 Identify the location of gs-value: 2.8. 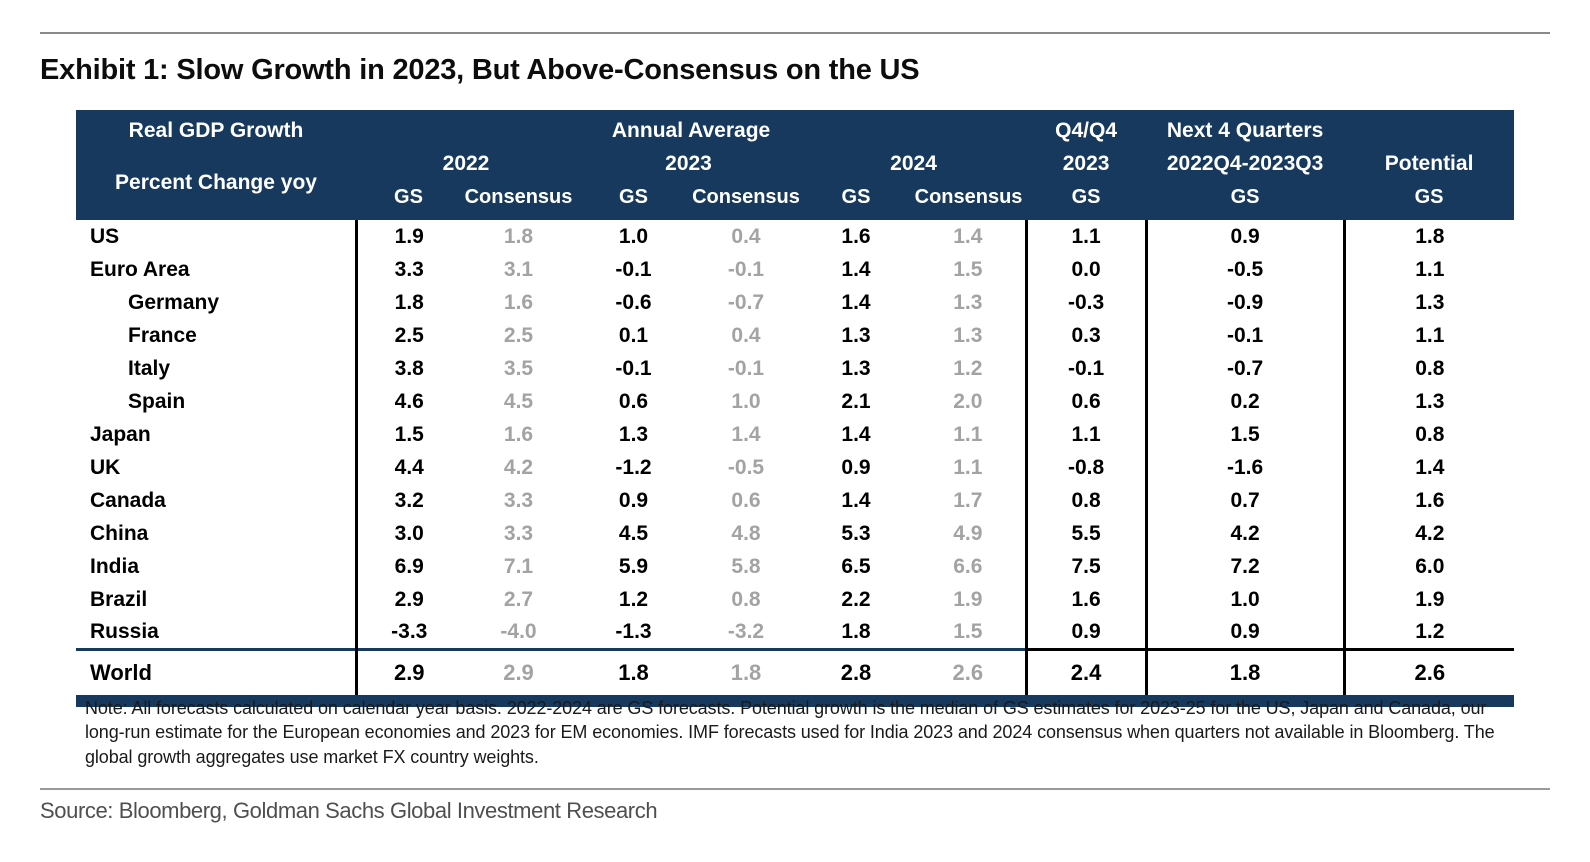
(856, 671).